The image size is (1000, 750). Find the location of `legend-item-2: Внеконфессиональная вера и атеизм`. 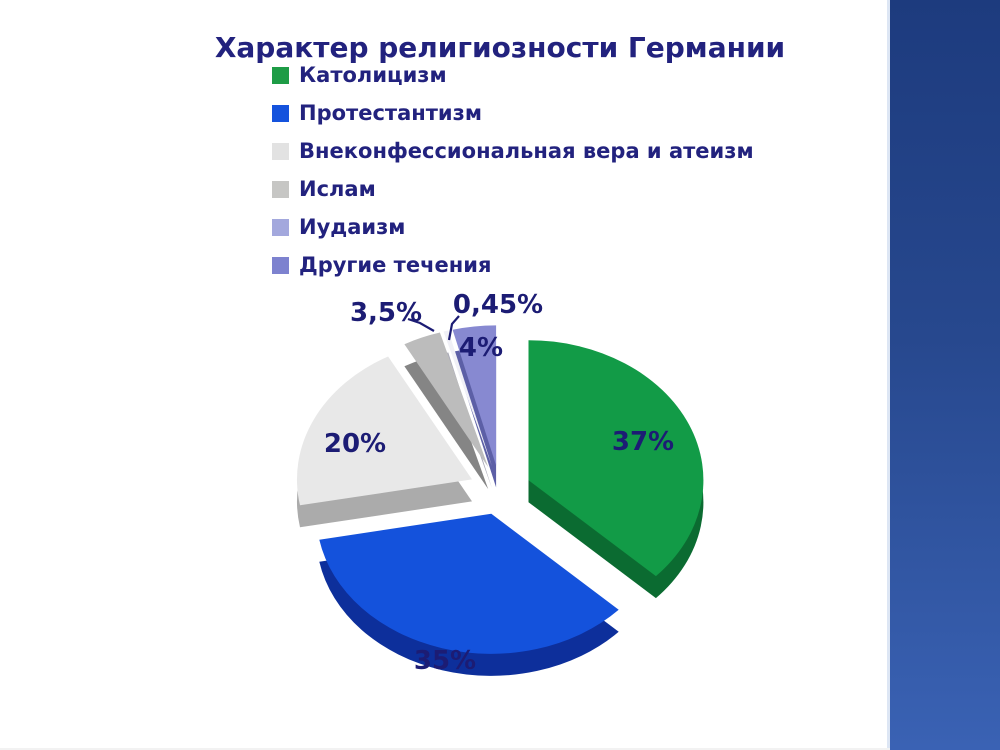

legend-item-2: Внеконфессиональная вера и атеизм is located at coordinates (513, 151).